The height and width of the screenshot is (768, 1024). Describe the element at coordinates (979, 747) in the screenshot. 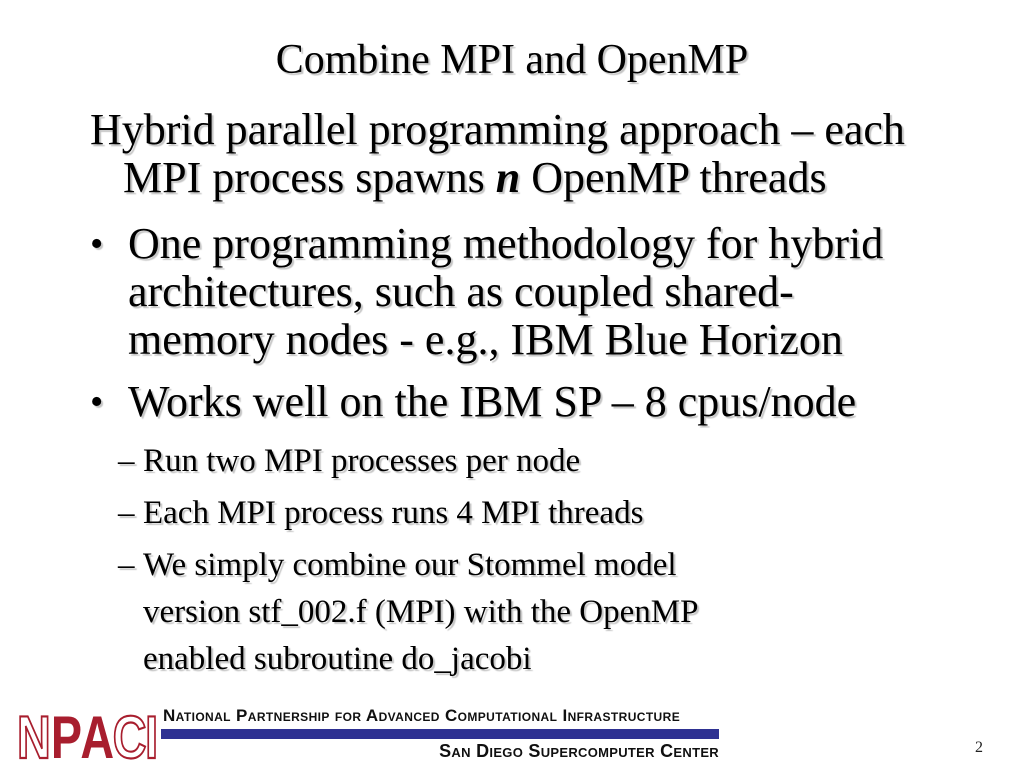

I see `page-number: 2` at that location.